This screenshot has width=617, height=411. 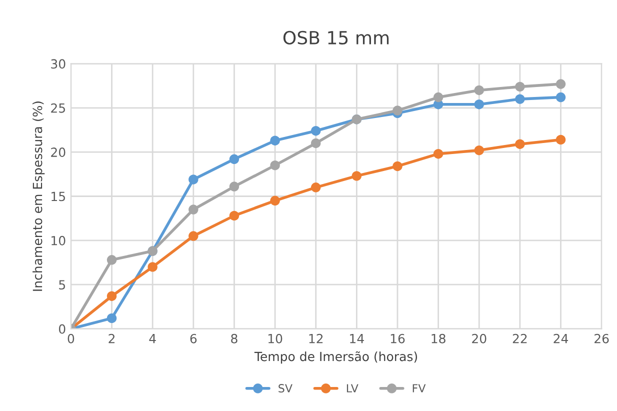 I want to click on x-tick-label: 4, so click(x=152, y=339).